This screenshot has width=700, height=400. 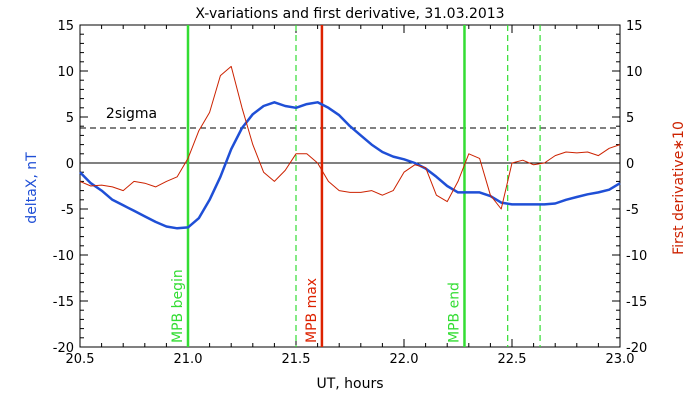 I want to click on y-tick-label-left: 10, so click(x=65, y=72).